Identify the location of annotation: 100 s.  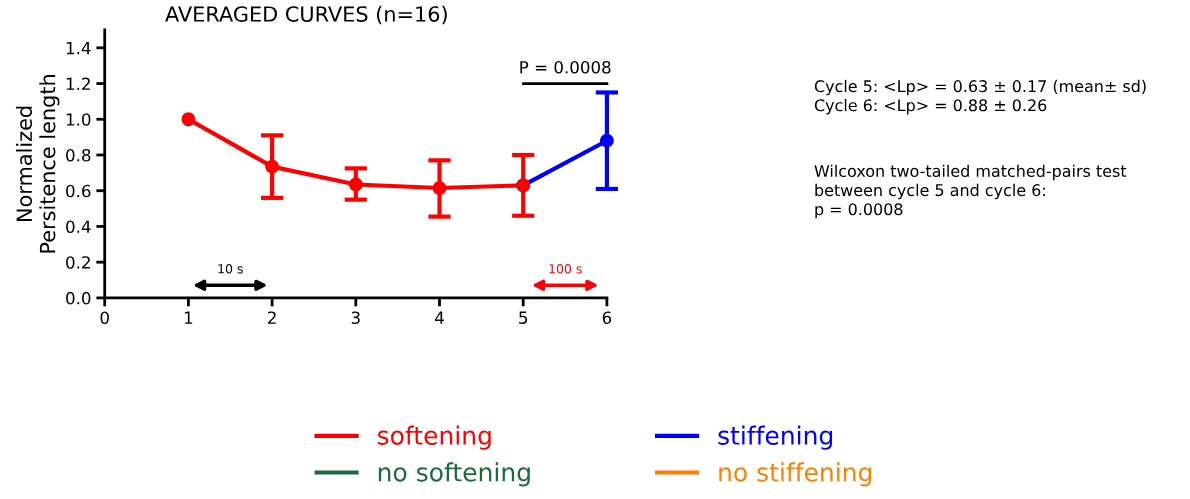
(565, 269).